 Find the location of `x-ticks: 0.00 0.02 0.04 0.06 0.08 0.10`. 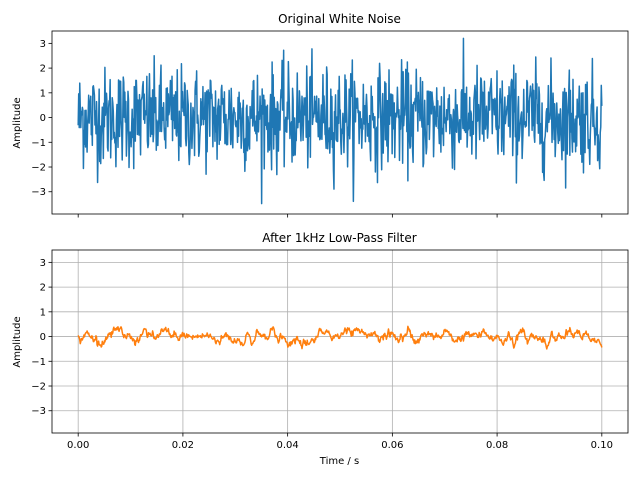

x-ticks: 0.00 0.02 0.04 0.06 0.08 0.10 is located at coordinates (340, 442).